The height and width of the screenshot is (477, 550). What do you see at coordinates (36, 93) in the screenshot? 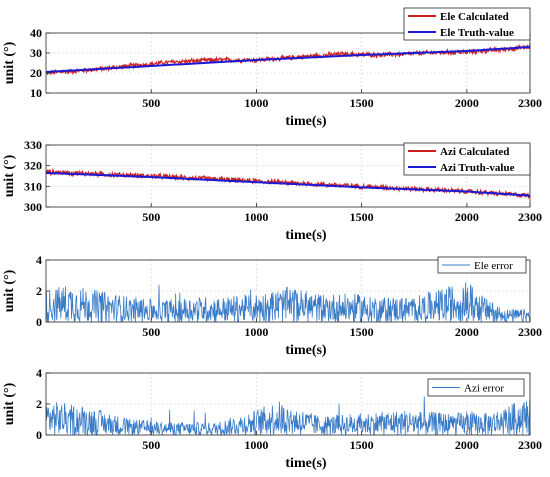
I see `y-tick-label: 10` at bounding box center [36, 93].